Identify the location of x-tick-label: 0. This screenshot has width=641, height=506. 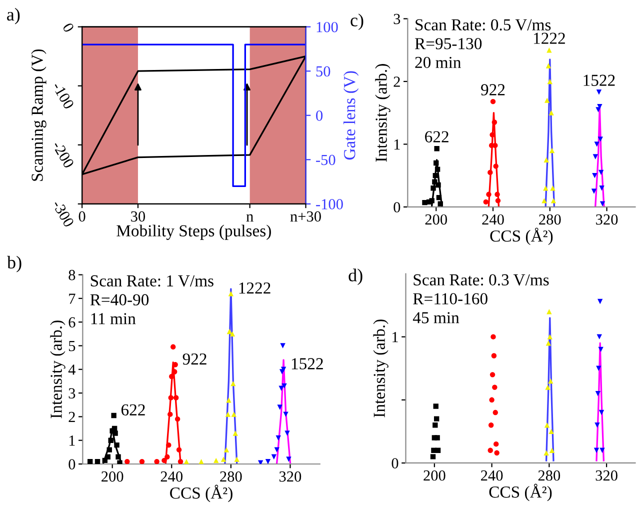
(82, 216).